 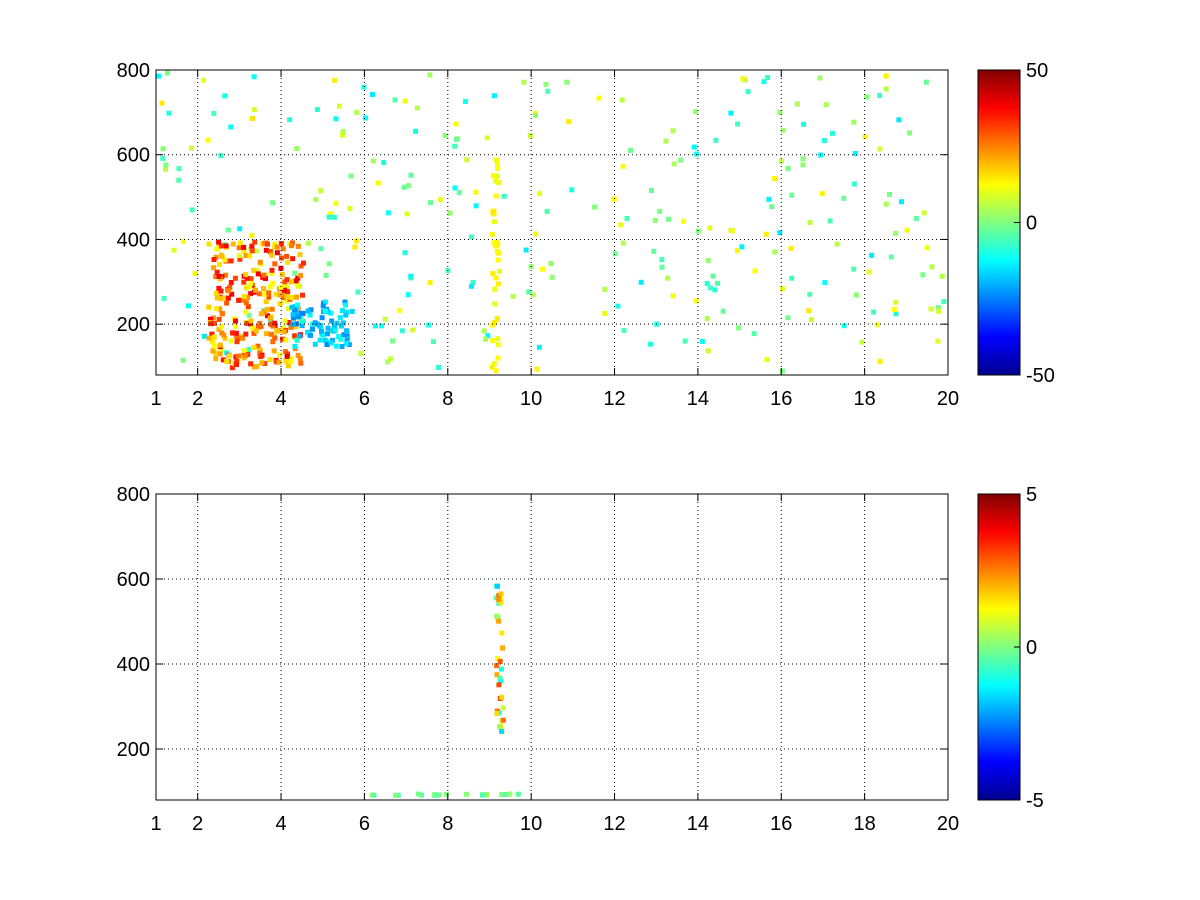 I want to click on x-tick-label: 4, so click(x=280, y=824).